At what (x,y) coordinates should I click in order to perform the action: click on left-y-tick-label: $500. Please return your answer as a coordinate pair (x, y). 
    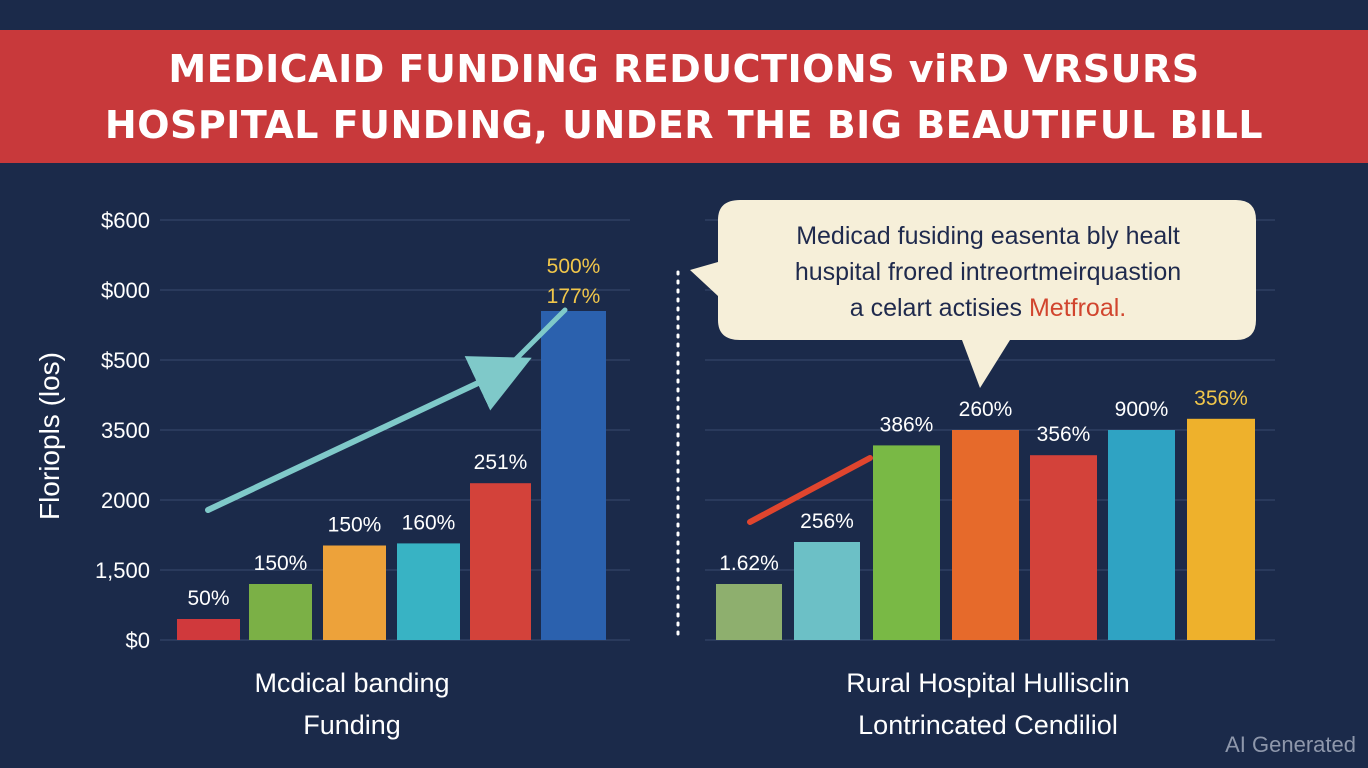
    Looking at the image, I should click on (125, 360).